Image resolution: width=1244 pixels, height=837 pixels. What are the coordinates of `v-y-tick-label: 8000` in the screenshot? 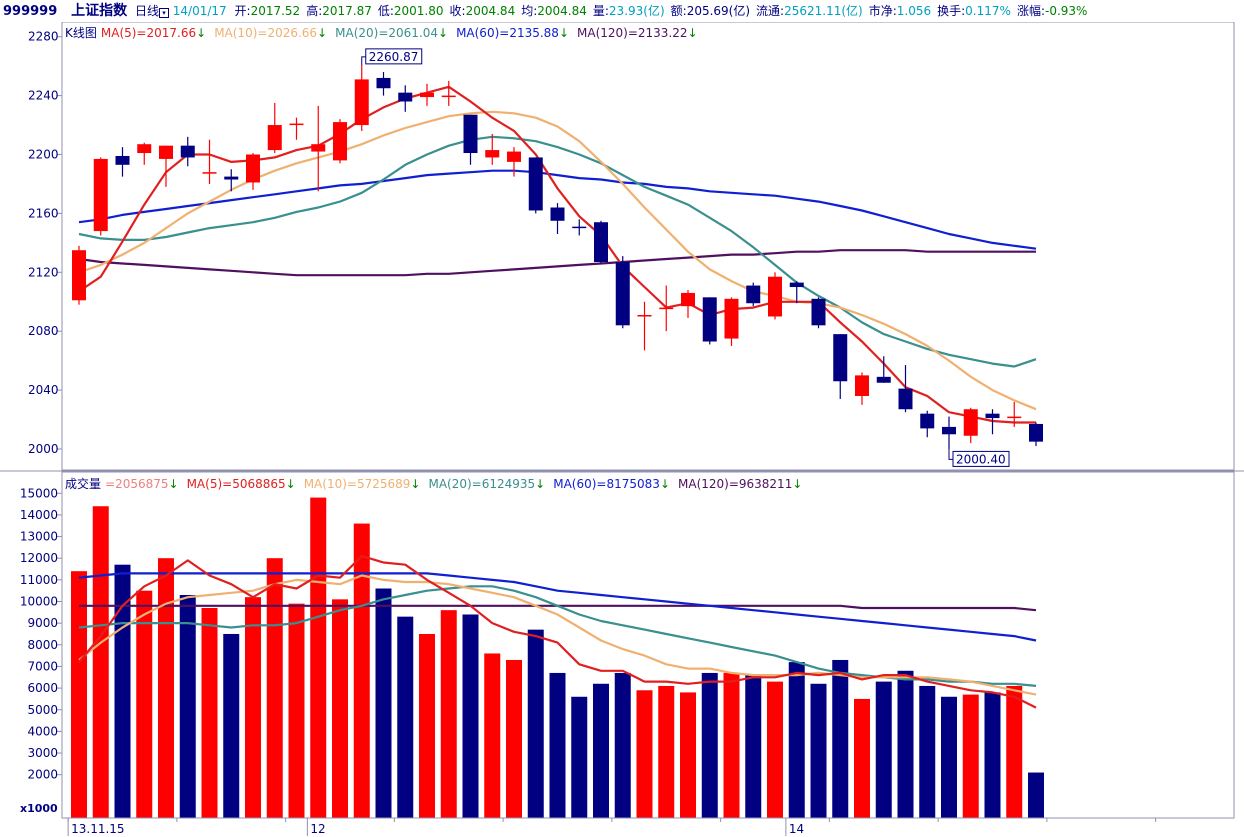 It's located at (42, 645).